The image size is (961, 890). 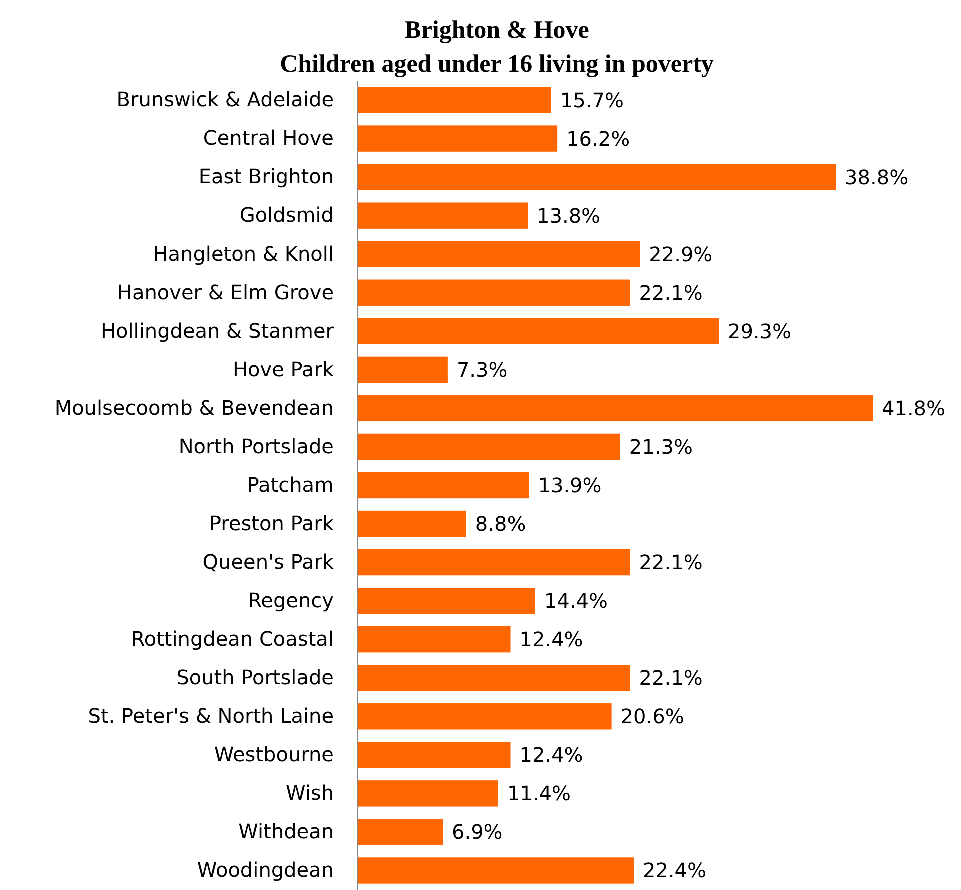 What do you see at coordinates (243, 254) in the screenshot?
I see `y-tick-label: Hangleton & Knoll` at bounding box center [243, 254].